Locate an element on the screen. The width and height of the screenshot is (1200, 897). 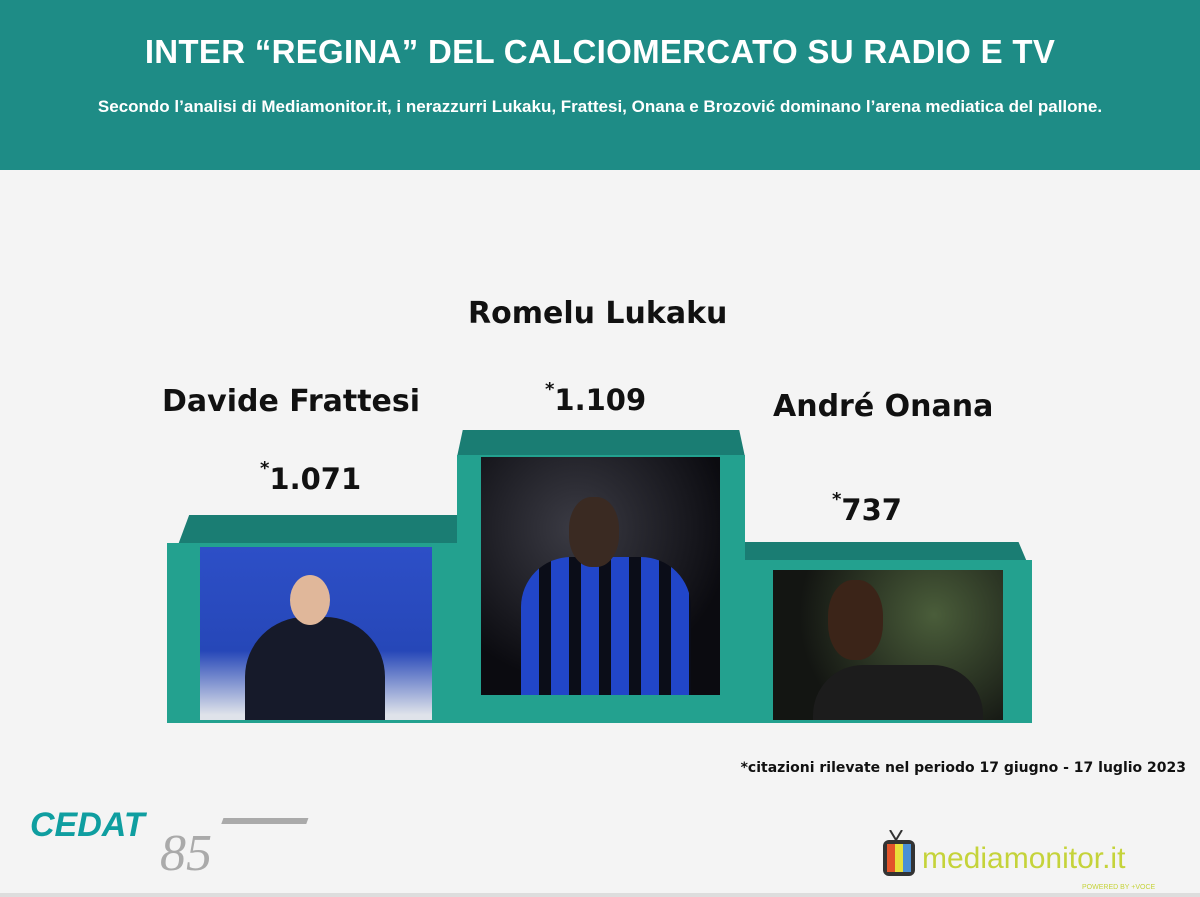
lukaku-photo is located at coordinates (600, 576).